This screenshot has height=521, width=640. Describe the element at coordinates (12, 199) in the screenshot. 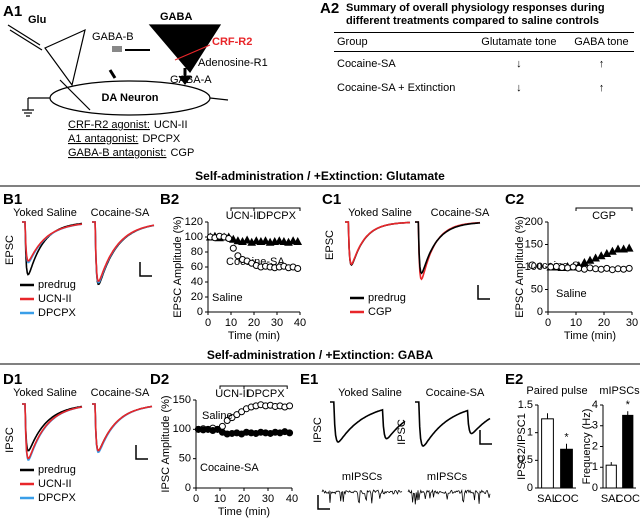

I see `panel-label: B1` at that location.